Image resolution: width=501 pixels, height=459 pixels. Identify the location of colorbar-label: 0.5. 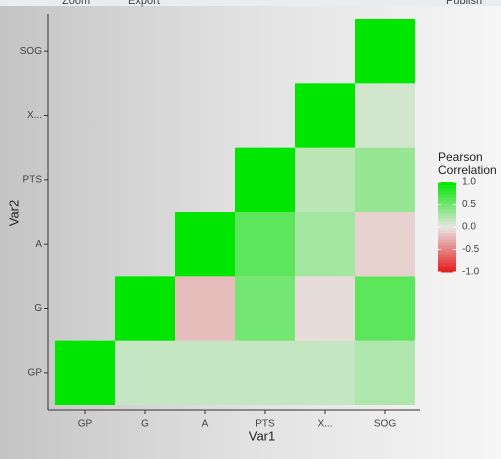
(469, 204).